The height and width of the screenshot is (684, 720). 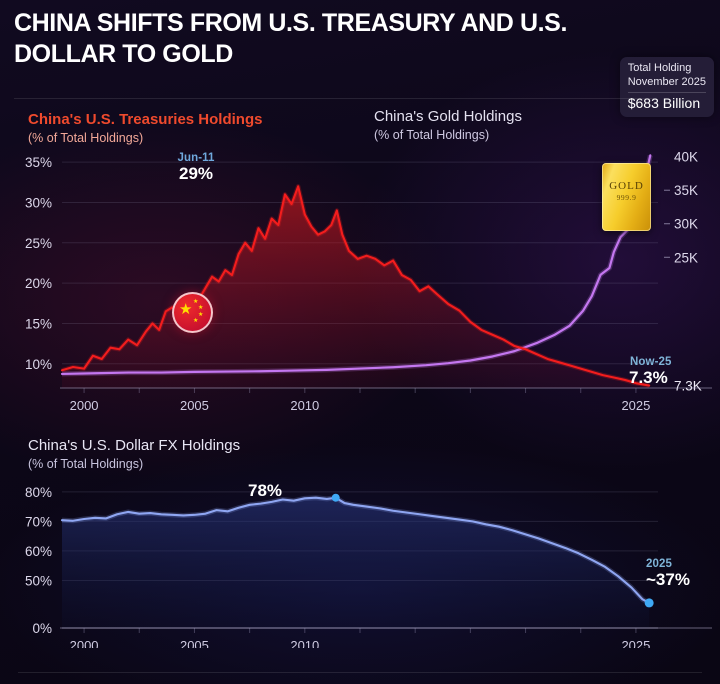 I want to click on fx-peak-value: 78%, so click(x=265, y=490).